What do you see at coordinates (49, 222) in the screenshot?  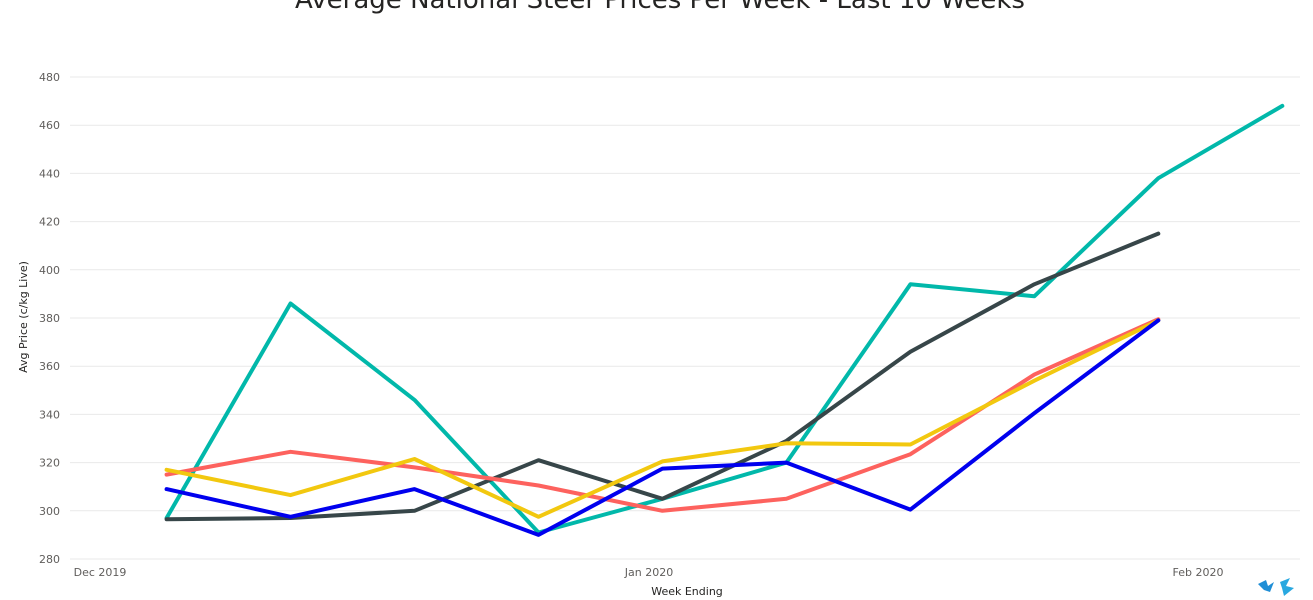 I see `y-tick-label: 420` at bounding box center [49, 222].